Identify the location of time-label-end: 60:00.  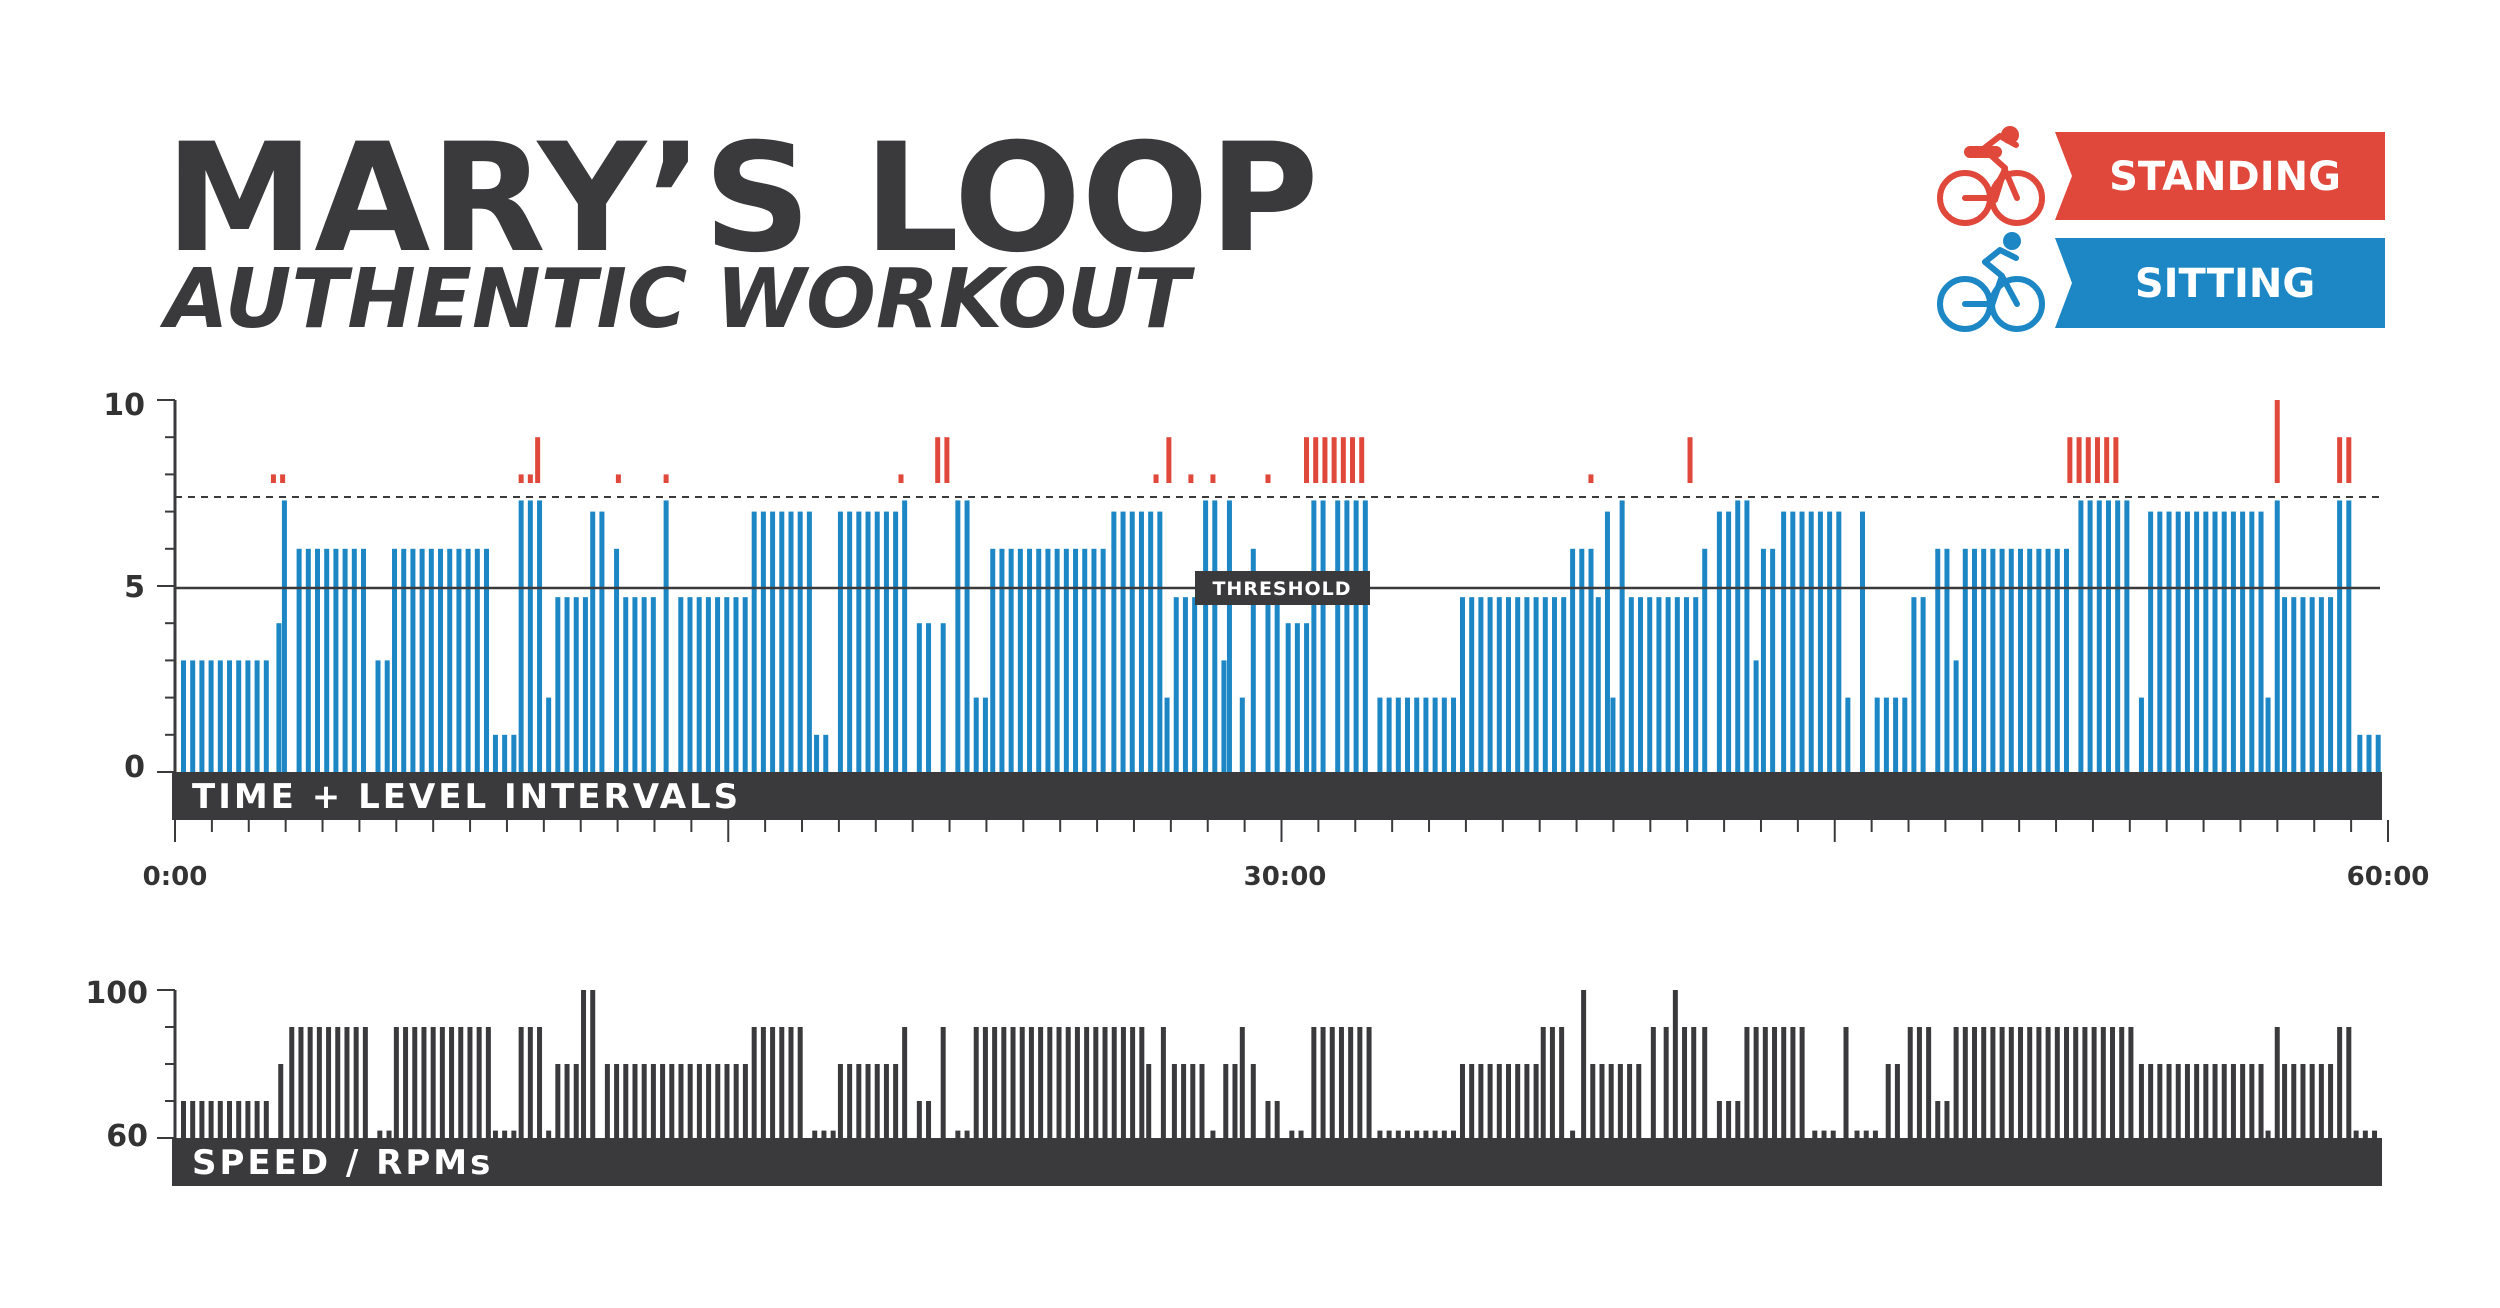
(2388, 877).